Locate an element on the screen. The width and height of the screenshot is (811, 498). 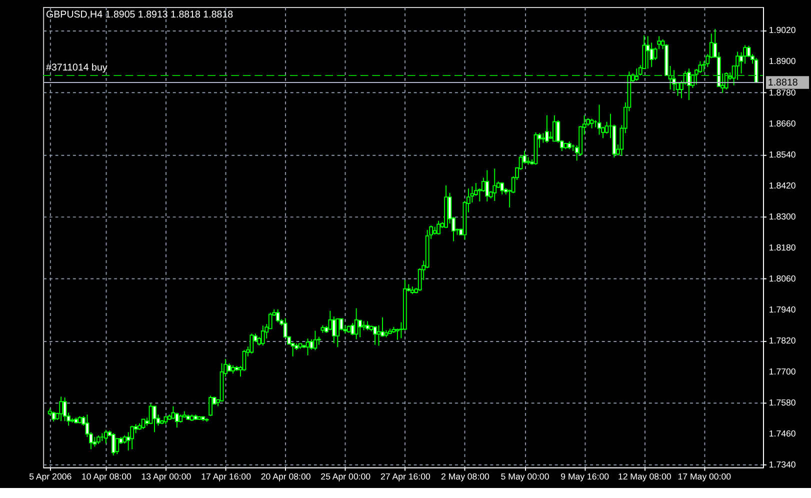
y-tick-label: 1.9020 is located at coordinates (782, 30).